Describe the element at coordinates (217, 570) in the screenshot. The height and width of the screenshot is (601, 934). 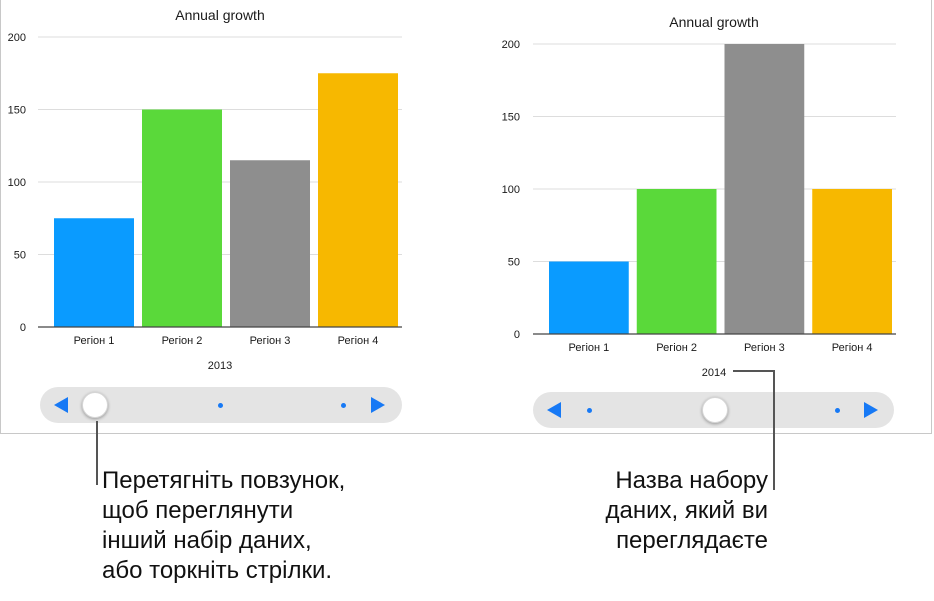
I see `slider-callout-line-4: або торкніть стрілки.` at that location.